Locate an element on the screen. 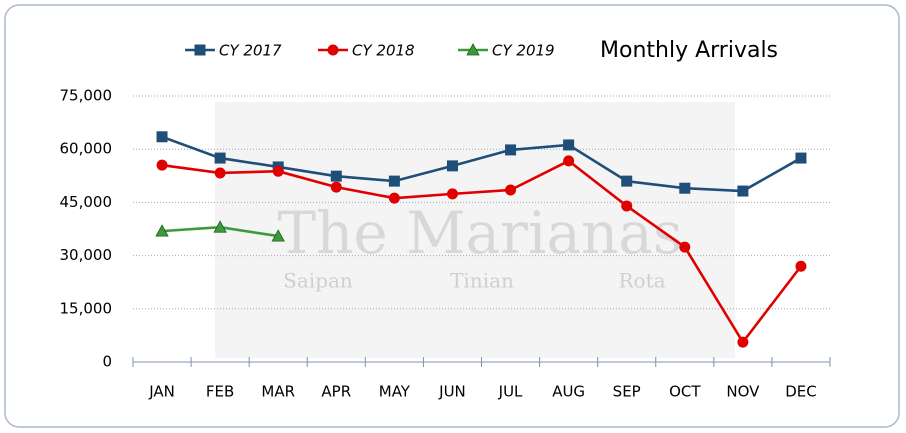 The height and width of the screenshot is (433, 906). x-tick-label: APR is located at coordinates (336, 392).